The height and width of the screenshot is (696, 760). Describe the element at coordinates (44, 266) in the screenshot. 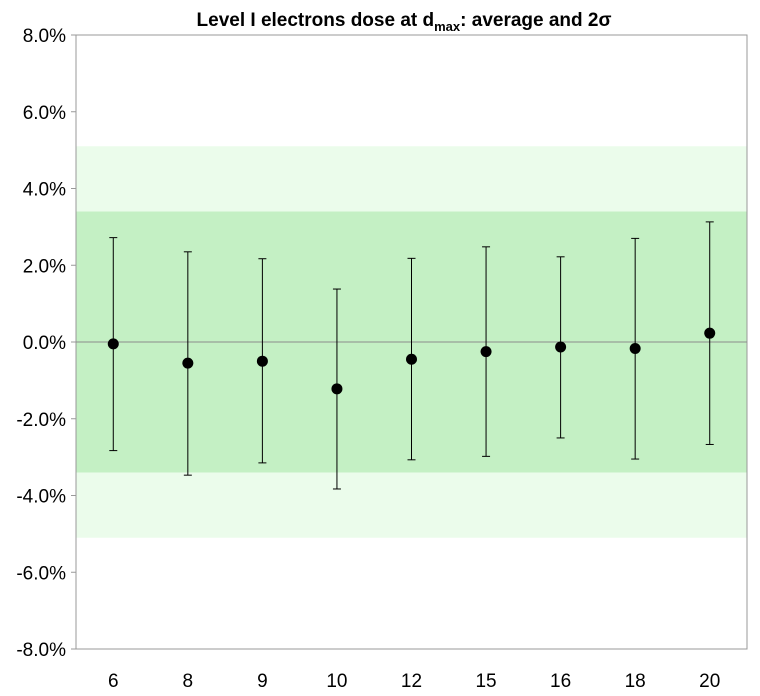

I see `y-tick-label: 2.0%` at that location.